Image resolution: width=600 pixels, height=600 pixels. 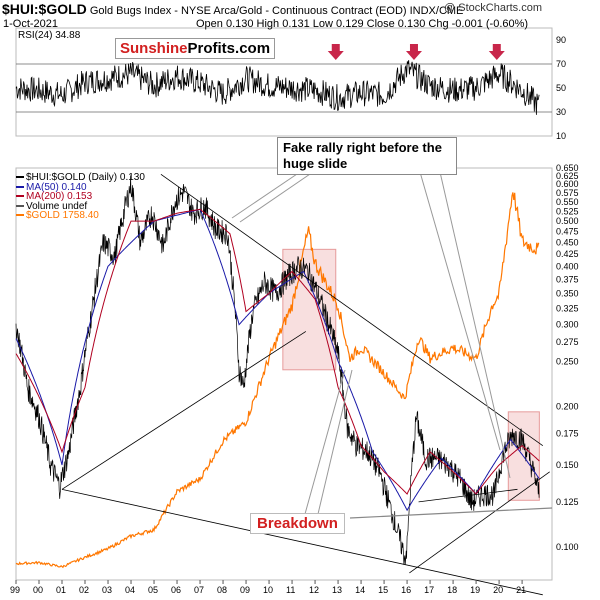 What do you see at coordinates (567, 254) in the screenshot?
I see `y-tick-label: 0.425` at bounding box center [567, 254].